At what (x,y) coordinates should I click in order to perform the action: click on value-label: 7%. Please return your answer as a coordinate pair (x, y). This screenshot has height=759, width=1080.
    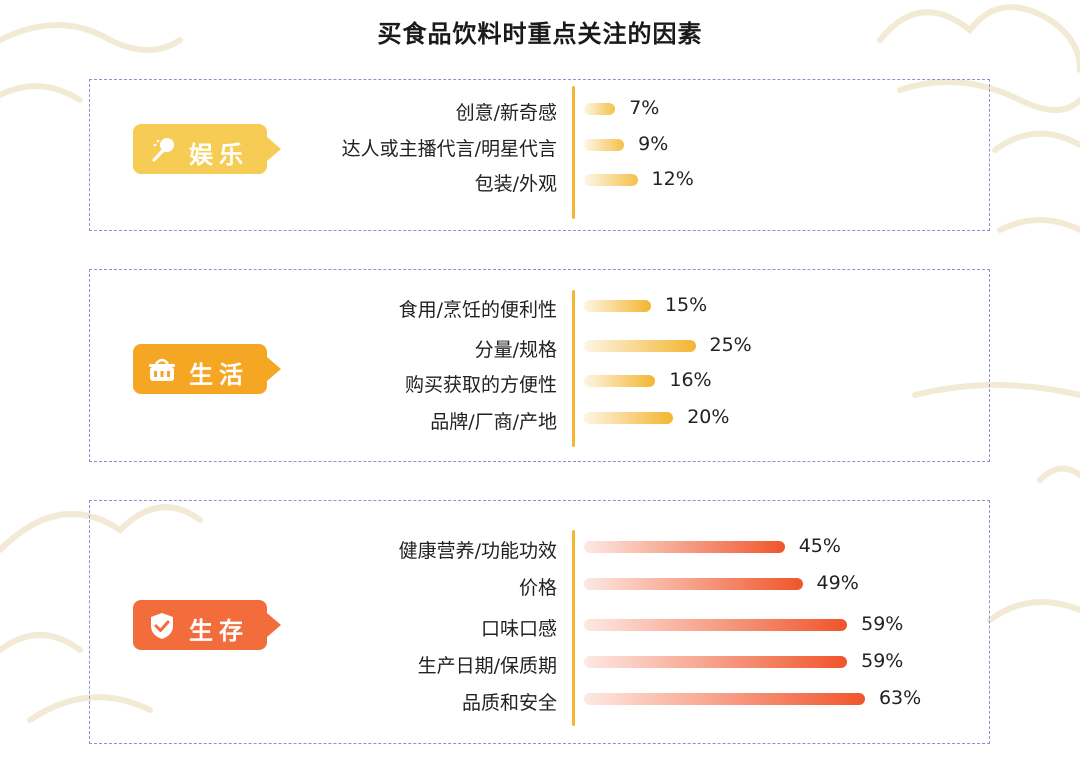
    Looking at the image, I should click on (644, 108).